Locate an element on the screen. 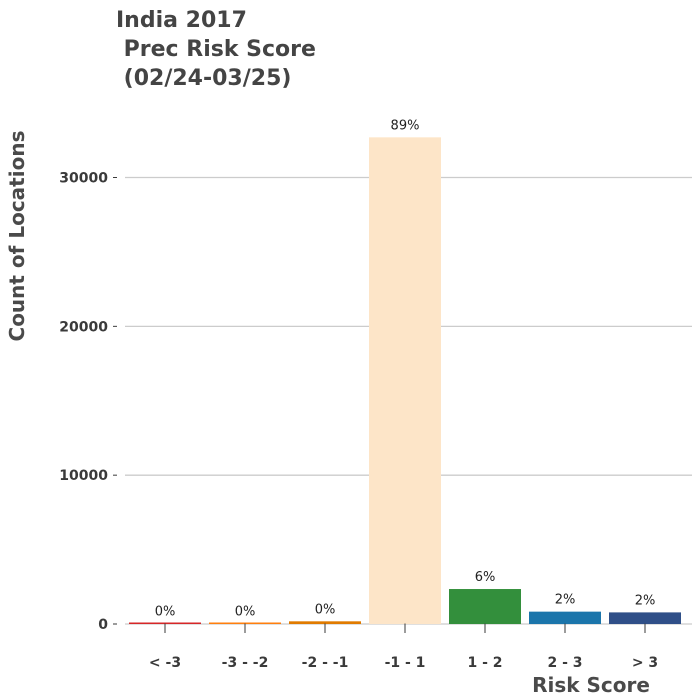 This screenshot has height=700, width=700. y-tick-label-30000: 30000 is located at coordinates (83, 179).